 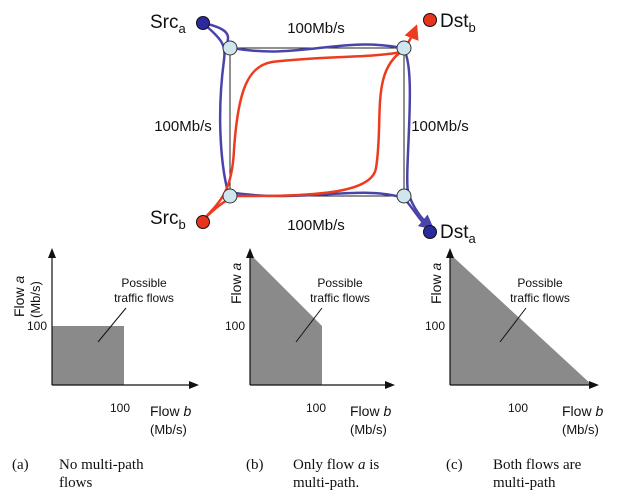 What do you see at coordinates (168, 220) in the screenshot?
I see `label-src-b: Srcb` at bounding box center [168, 220].